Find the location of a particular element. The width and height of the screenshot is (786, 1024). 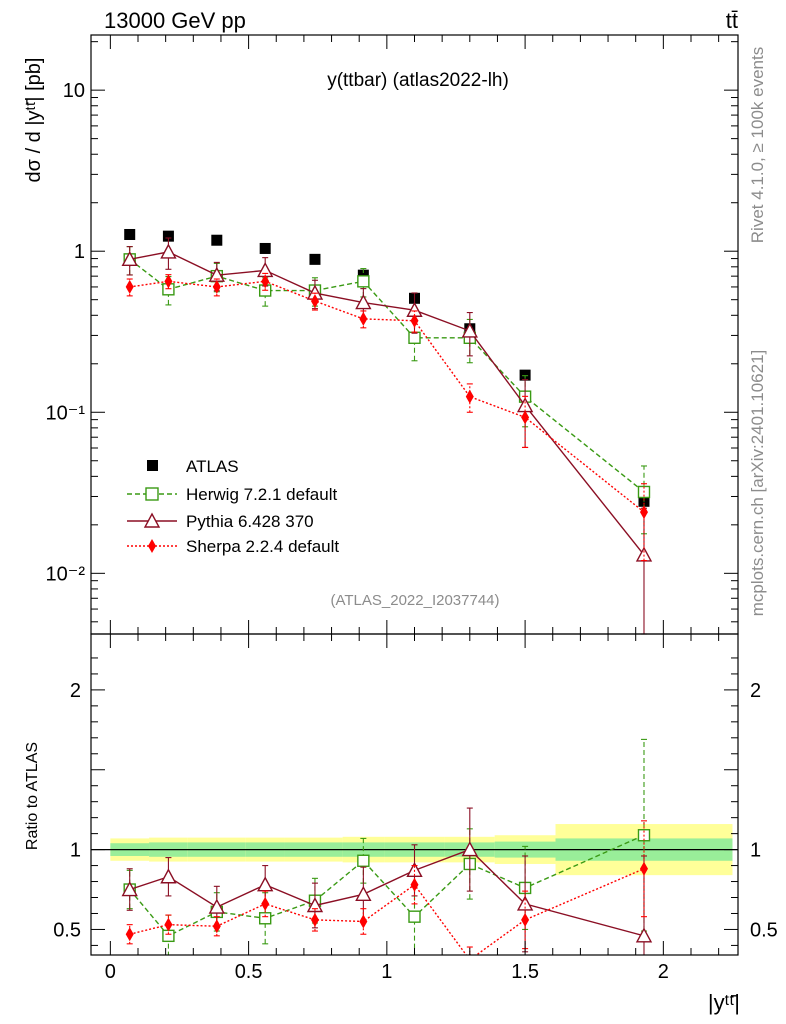

x-tick-label: 0 is located at coordinates (110, 972).